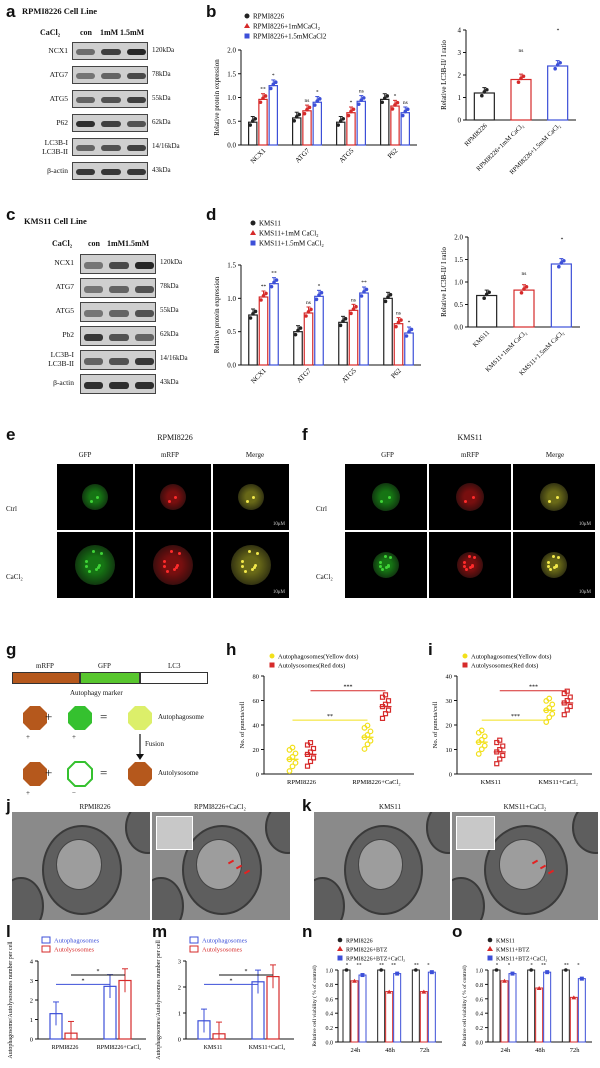 The height and width of the screenshot is (1068, 600). Describe the element at coordinates (118, 360) in the screenshot. I see `blot-band` at that location.